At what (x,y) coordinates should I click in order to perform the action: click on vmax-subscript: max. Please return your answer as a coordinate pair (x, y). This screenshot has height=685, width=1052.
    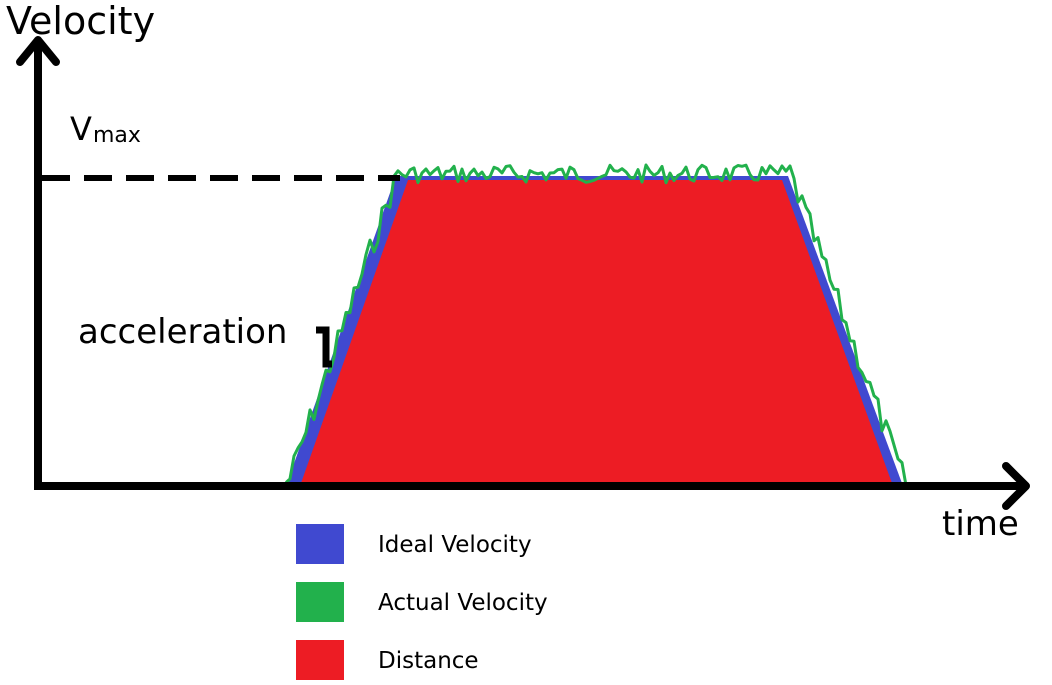
    Looking at the image, I should click on (117, 135).